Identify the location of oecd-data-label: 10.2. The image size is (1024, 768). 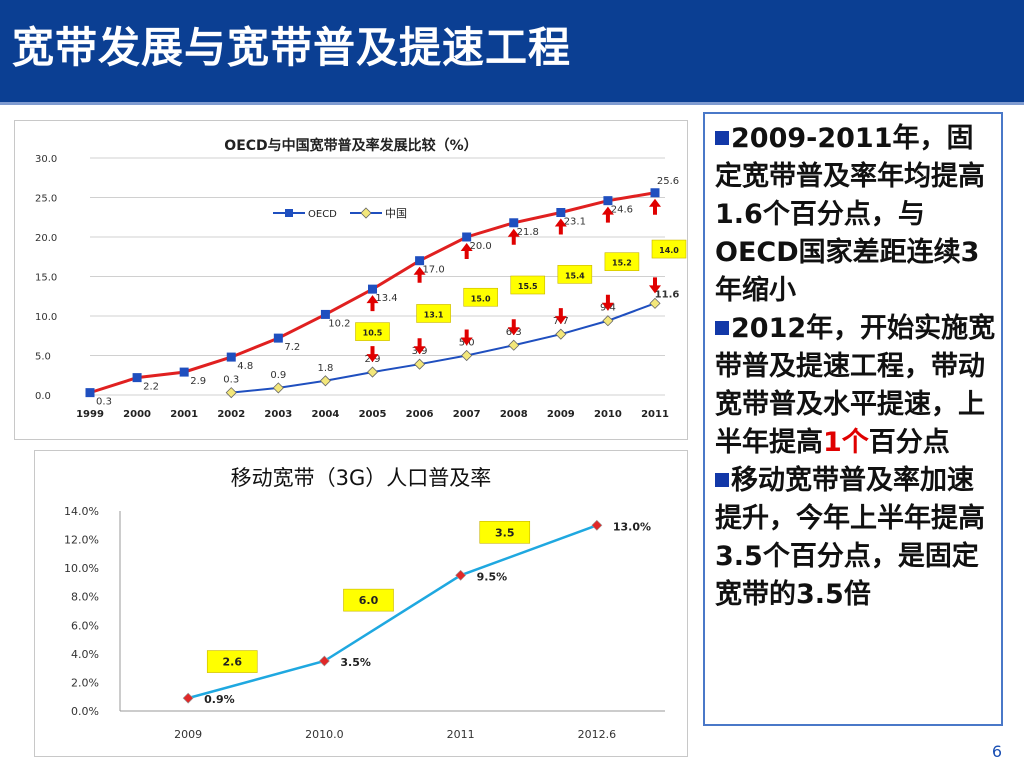
(339, 323).